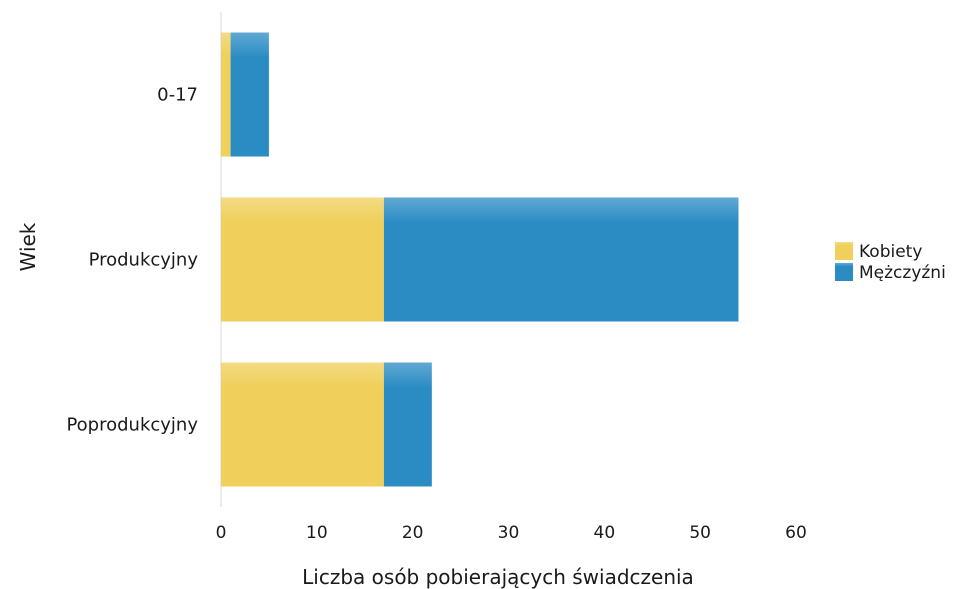 The width and height of the screenshot is (973, 589). I want to click on x-tick-label: 40, so click(605, 533).